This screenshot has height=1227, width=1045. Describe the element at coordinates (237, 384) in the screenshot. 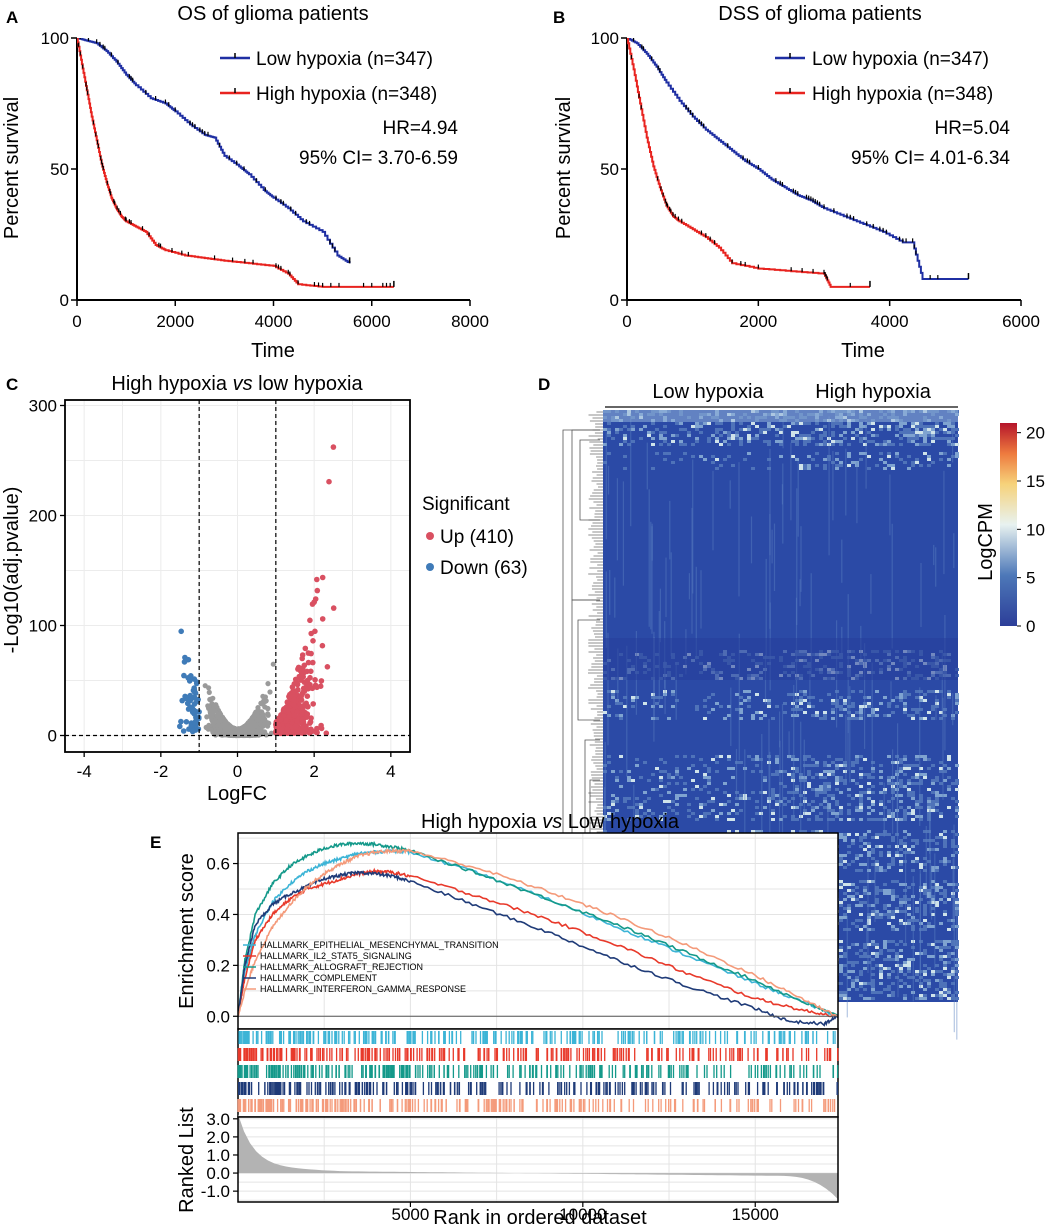

I see `volcano-title: High hypoxia vs low hypoxia` at that location.